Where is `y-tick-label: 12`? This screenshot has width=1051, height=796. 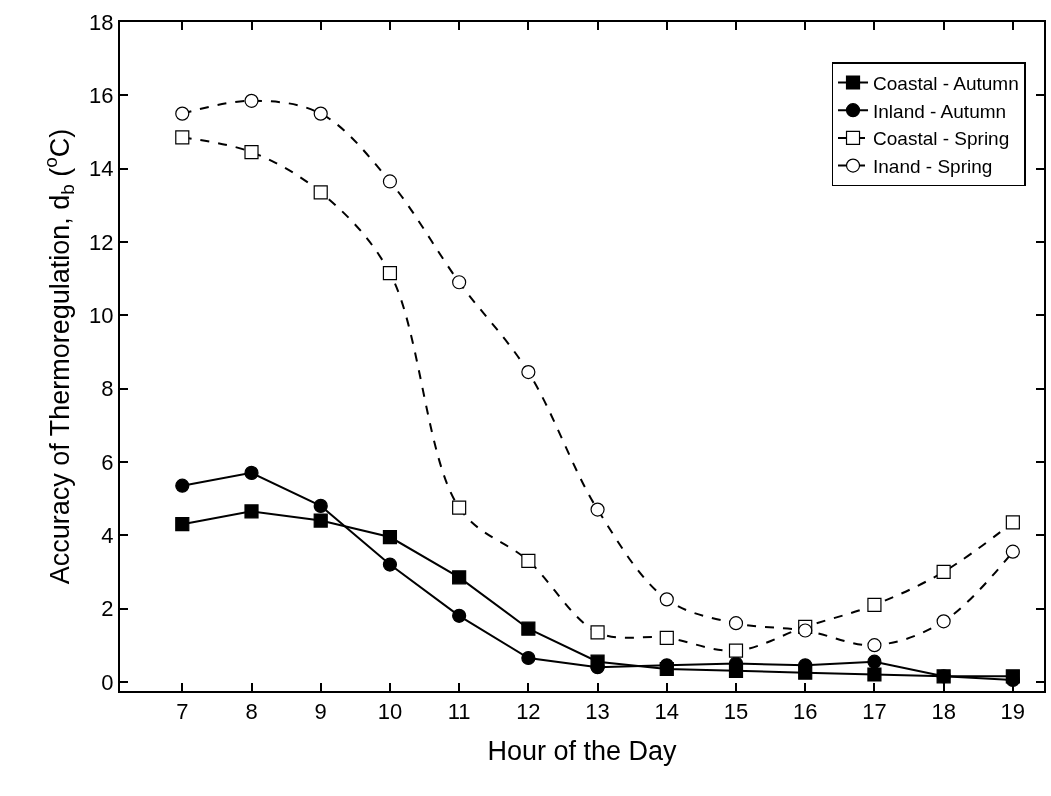 y-tick-label: 12 is located at coordinates (101, 242).